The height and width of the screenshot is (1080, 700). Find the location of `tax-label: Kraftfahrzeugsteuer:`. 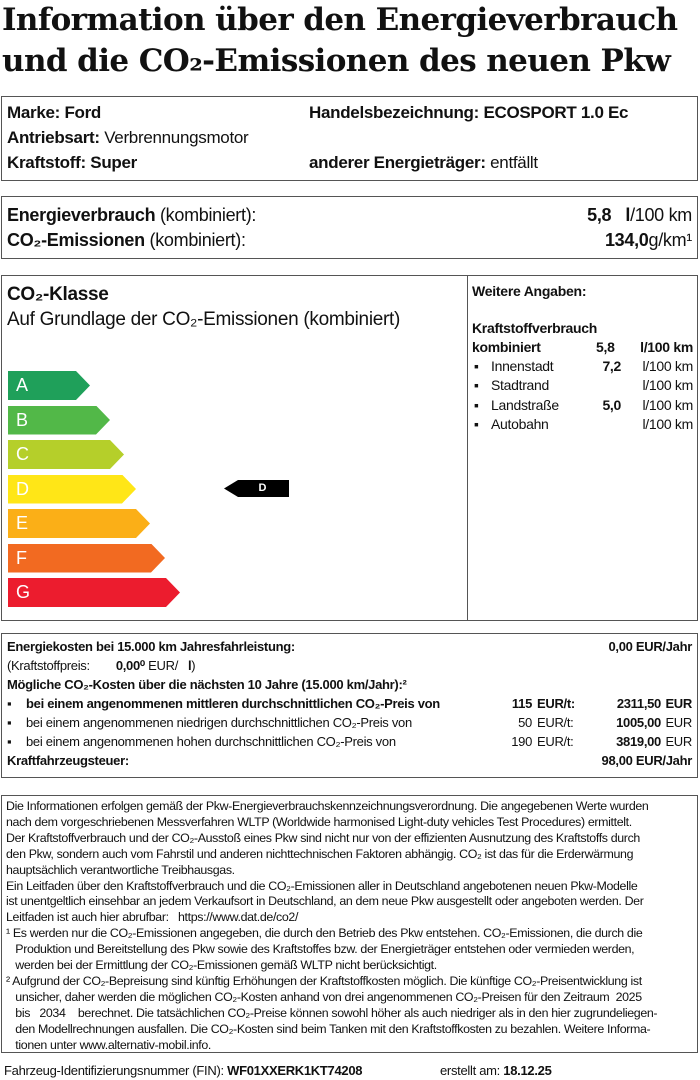

tax-label: Kraftfahrzeugsteuer: is located at coordinates (68, 760).